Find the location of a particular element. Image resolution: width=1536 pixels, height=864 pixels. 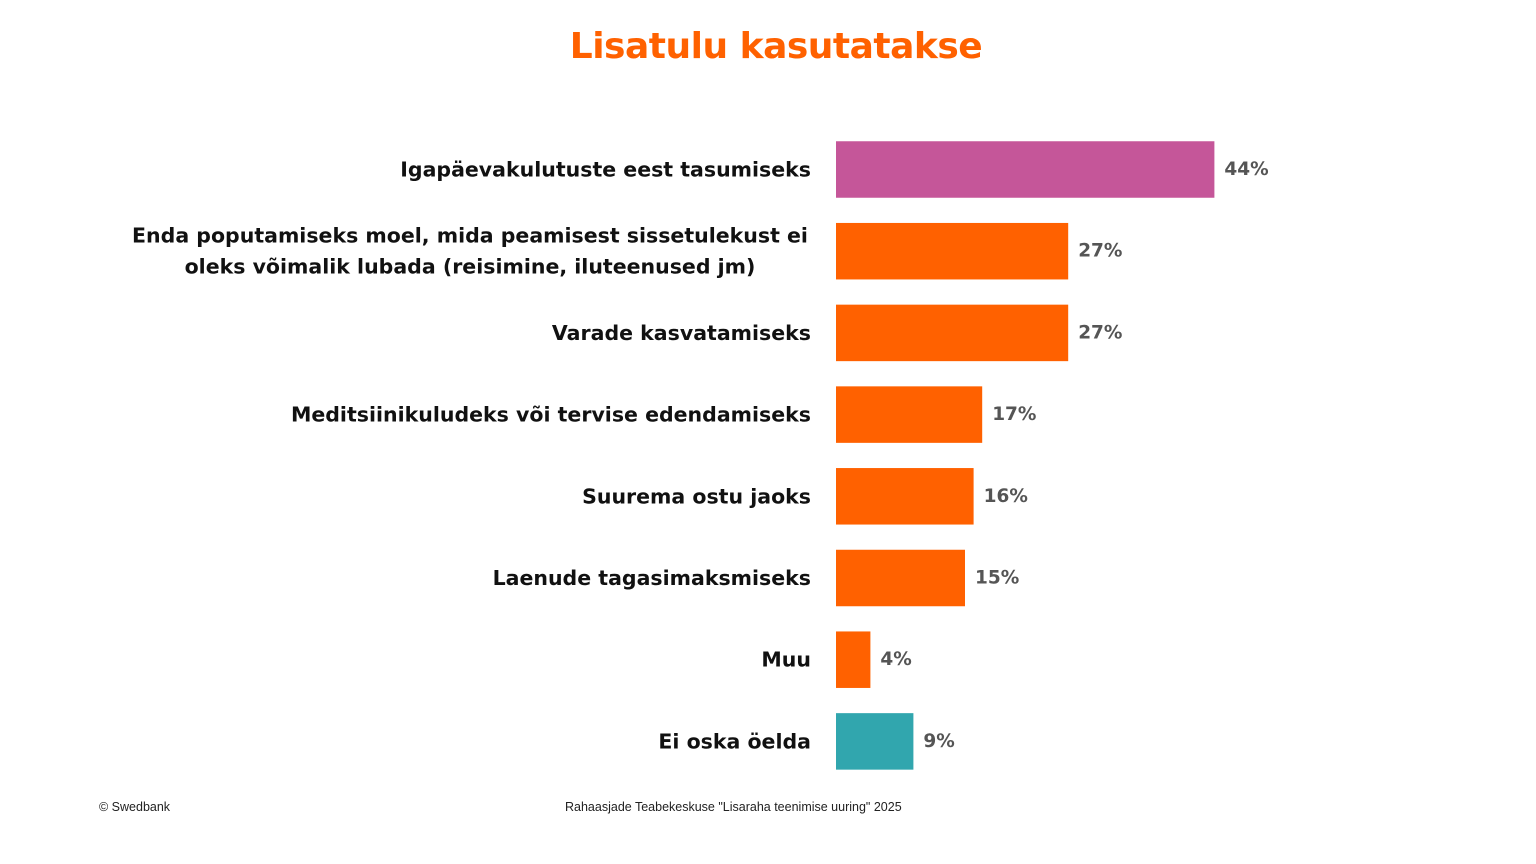

value-label-8: 9% is located at coordinates (938, 741).